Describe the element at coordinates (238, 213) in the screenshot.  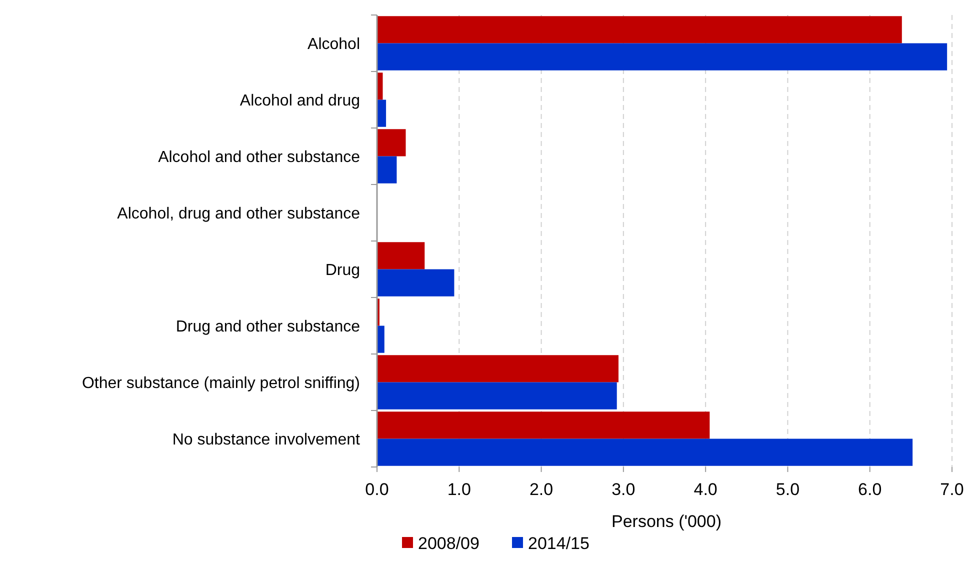
I see `y-tick-label: Alcohol, drug and other substance` at that location.